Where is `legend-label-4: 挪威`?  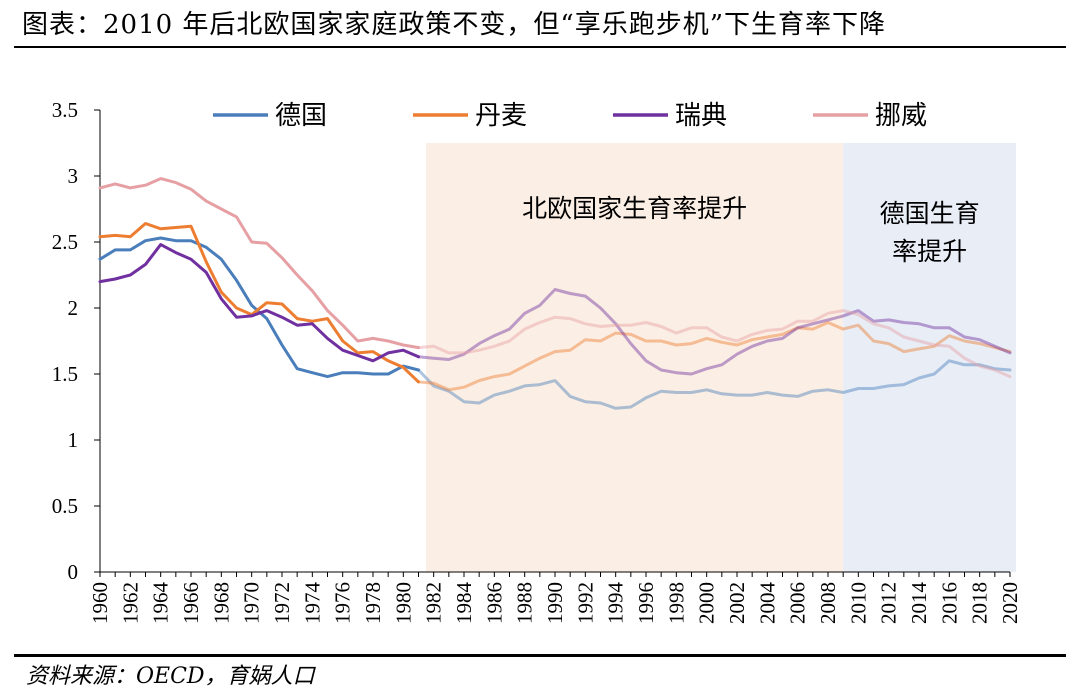 legend-label-4: 挪威 is located at coordinates (901, 116).